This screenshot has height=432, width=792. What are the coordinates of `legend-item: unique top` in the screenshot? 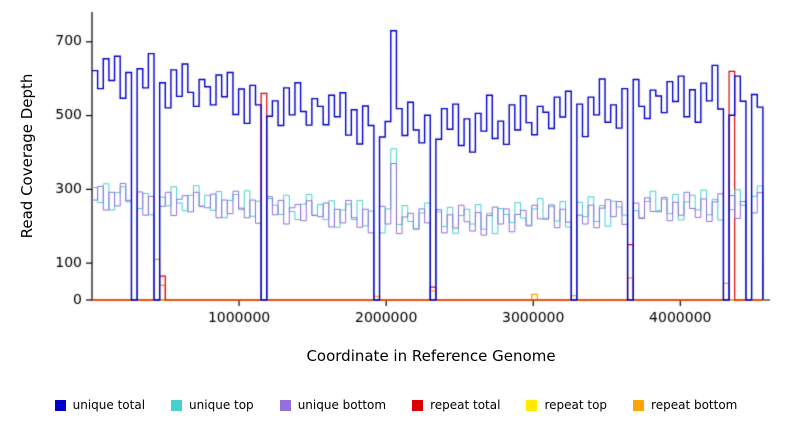 It's located at (212, 405).